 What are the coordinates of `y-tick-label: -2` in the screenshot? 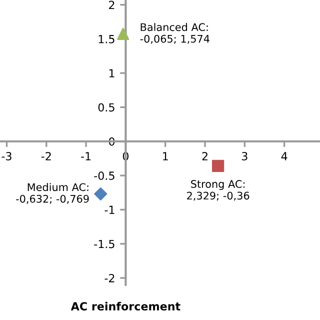 It's located at (109, 278).